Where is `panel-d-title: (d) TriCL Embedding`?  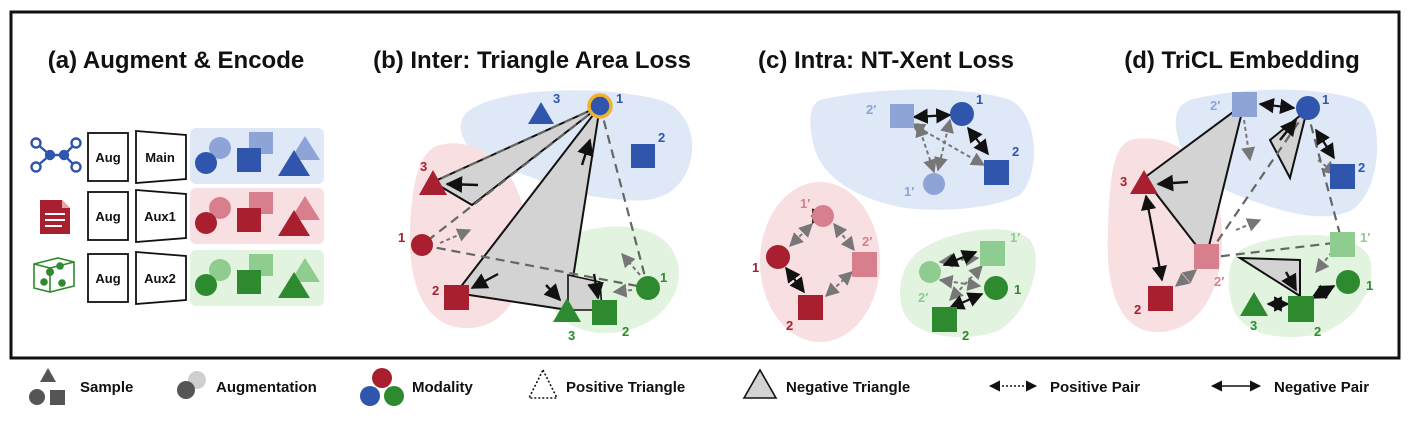 panel-d-title: (d) TriCL Embedding is located at coordinates (1242, 60).